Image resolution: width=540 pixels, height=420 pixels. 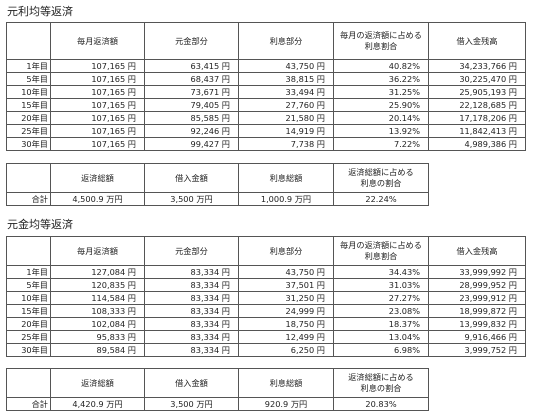 I want to click on row-label: 1年目, so click(x=28, y=66).